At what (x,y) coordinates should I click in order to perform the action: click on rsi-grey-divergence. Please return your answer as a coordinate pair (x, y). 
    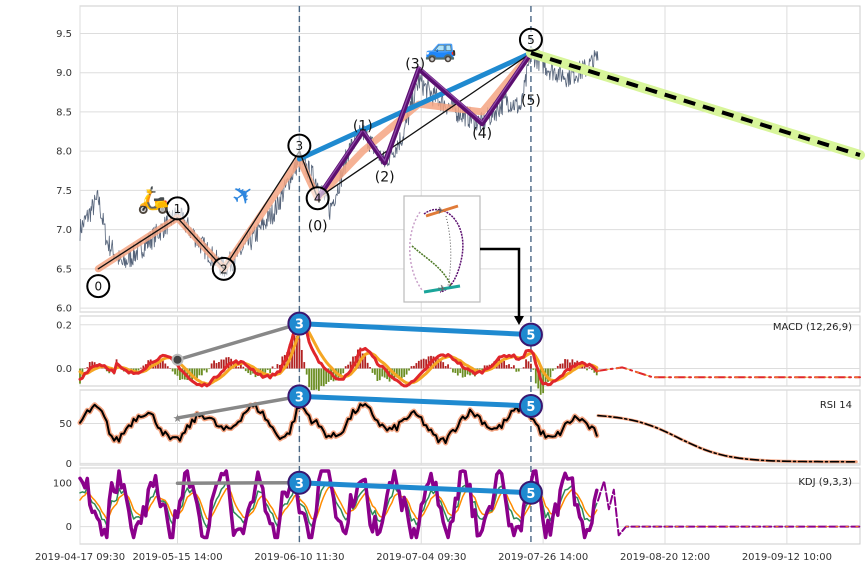
    Looking at the image, I should click on (238, 407).